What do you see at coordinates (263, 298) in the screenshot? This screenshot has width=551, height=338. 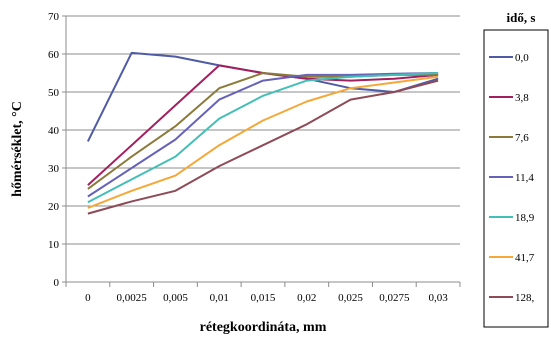 I see `x-tick-label: 0,015` at bounding box center [263, 298].